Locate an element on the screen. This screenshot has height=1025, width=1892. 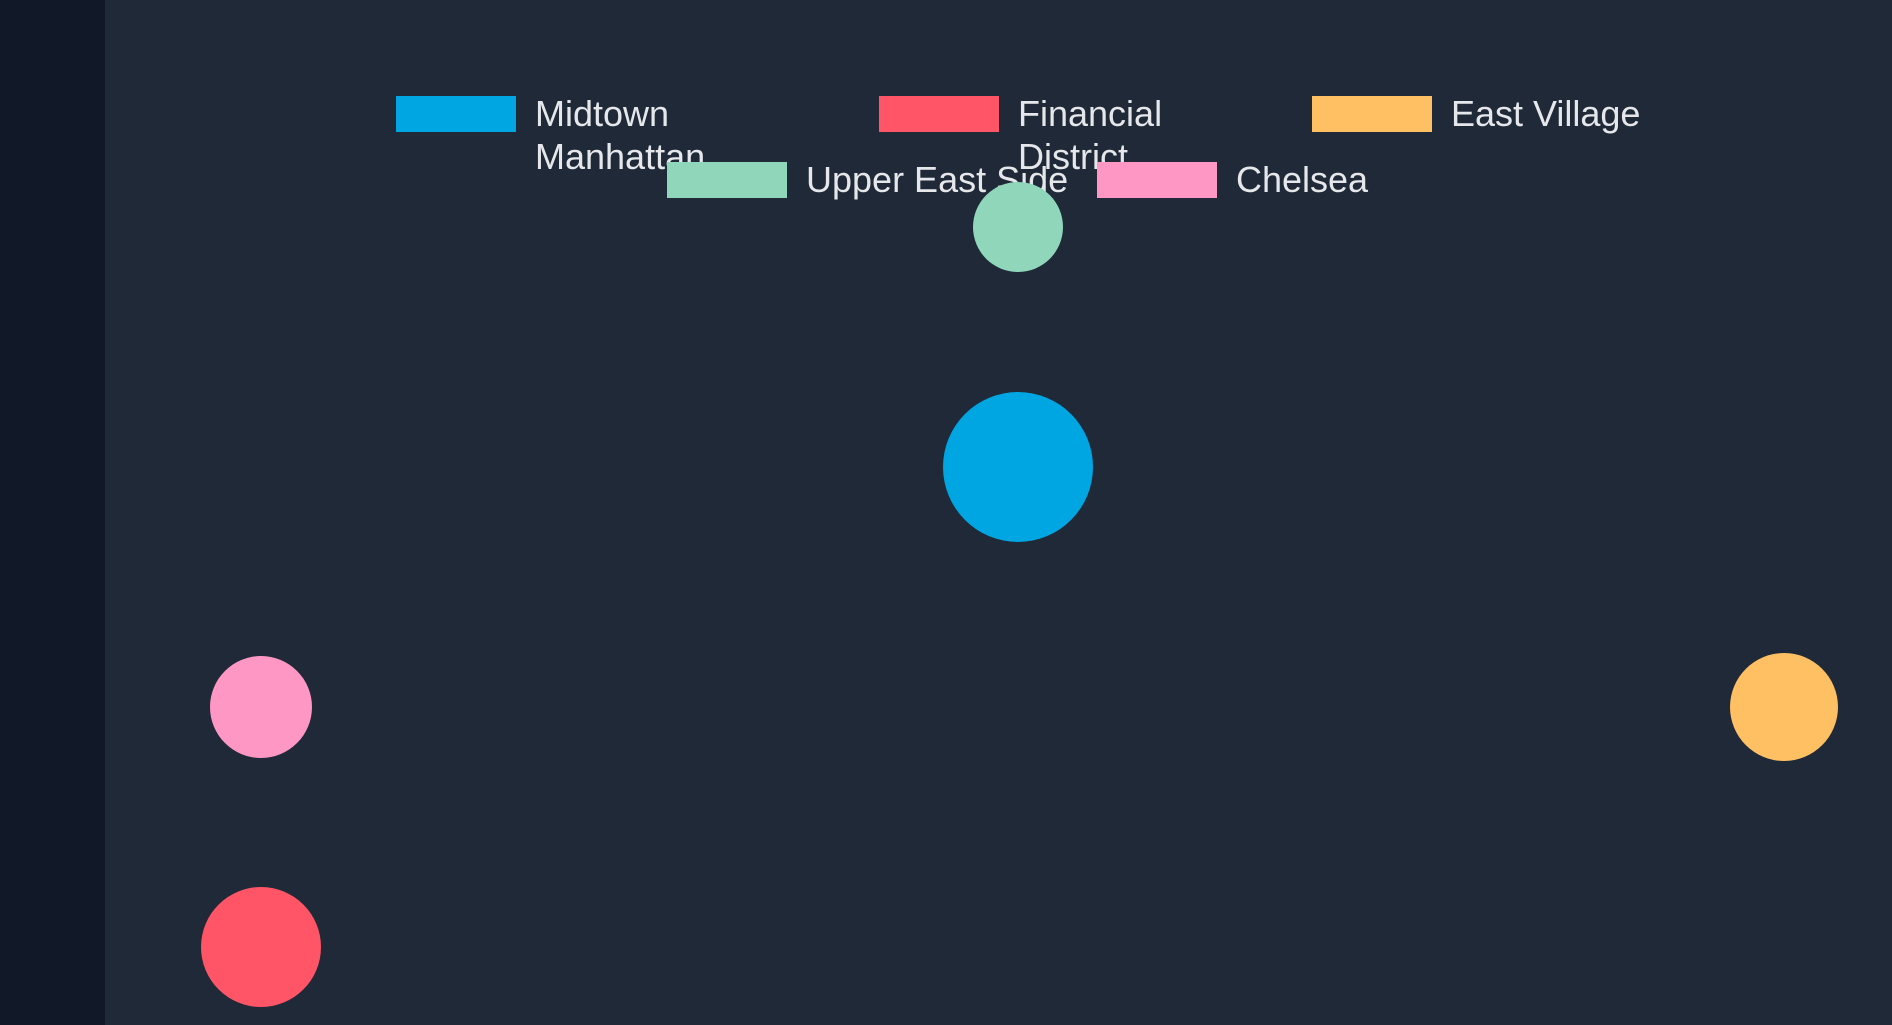
legend-item: Financial District is located at coordinates (1020, 135).